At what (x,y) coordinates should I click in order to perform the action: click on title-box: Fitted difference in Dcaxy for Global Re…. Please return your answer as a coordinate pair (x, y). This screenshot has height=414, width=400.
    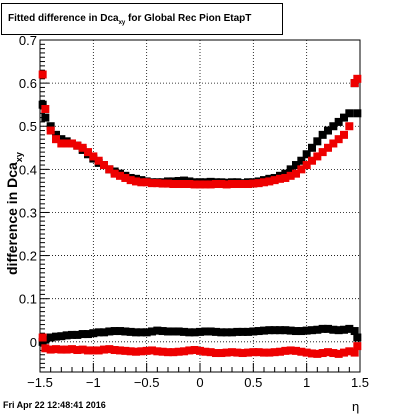
    Looking at the image, I should click on (142, 19).